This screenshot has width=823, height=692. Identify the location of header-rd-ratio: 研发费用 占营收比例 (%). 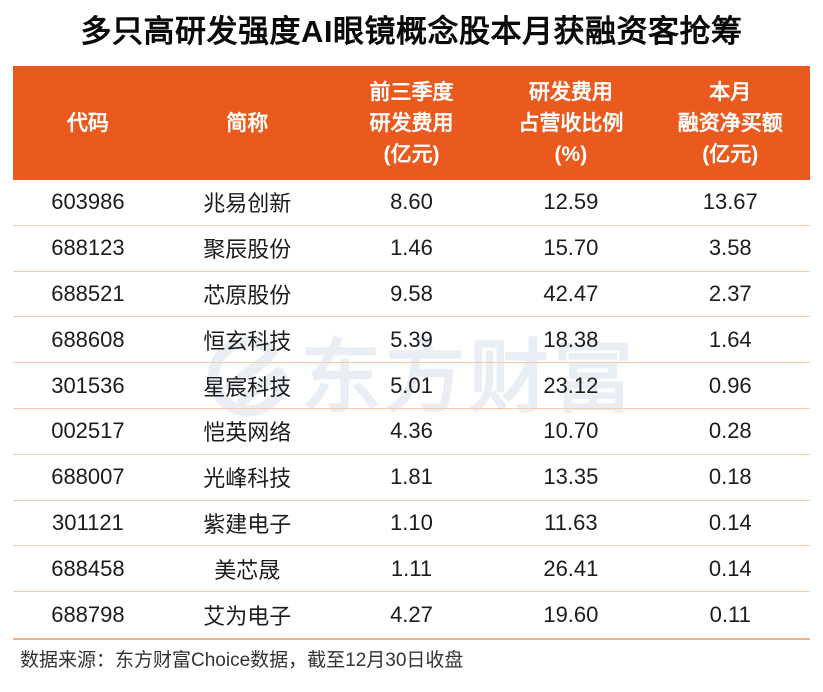
(571, 123).